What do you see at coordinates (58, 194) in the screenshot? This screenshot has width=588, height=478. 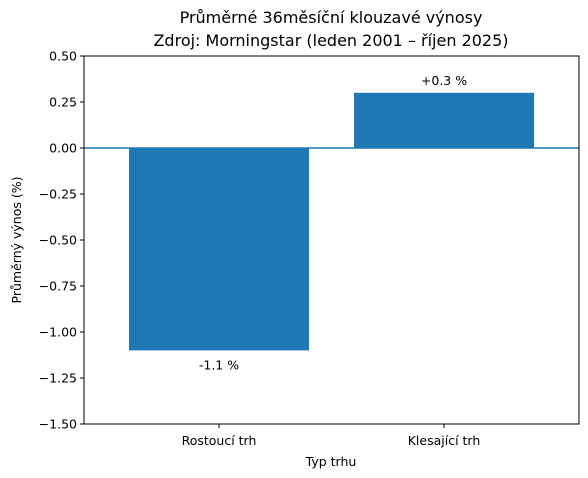 I see `y-tick-label-6: −0.25` at bounding box center [58, 194].